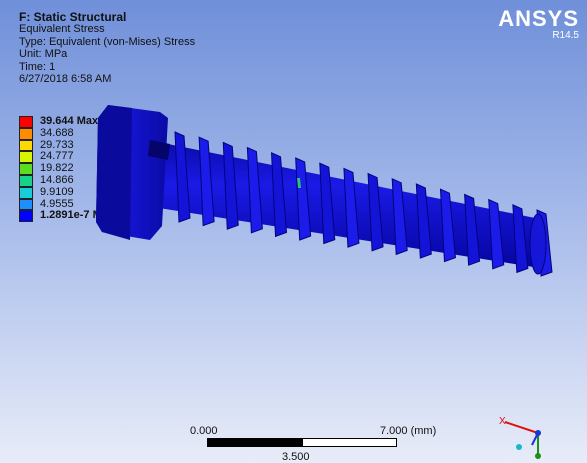  I want to click on result-name: Equivalent Stress, so click(62, 29).